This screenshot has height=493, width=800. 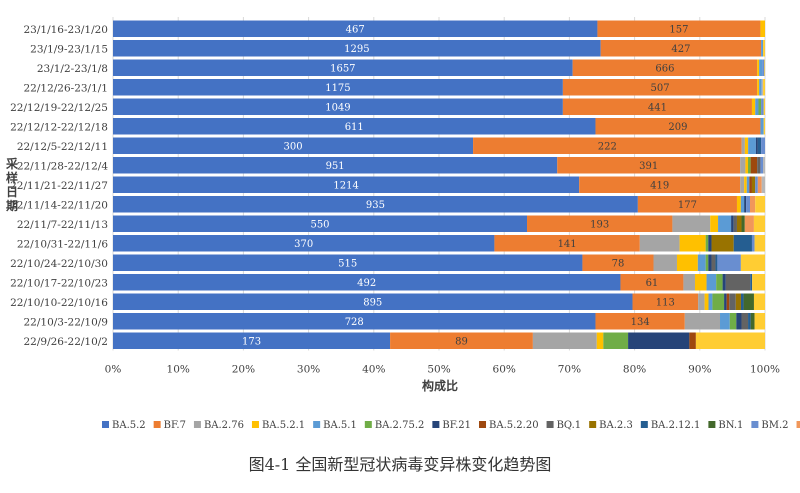 What do you see at coordinates (59, 264) in the screenshot?
I see `y-tick-label: 22/10/24-22/10/30` at bounding box center [59, 264].